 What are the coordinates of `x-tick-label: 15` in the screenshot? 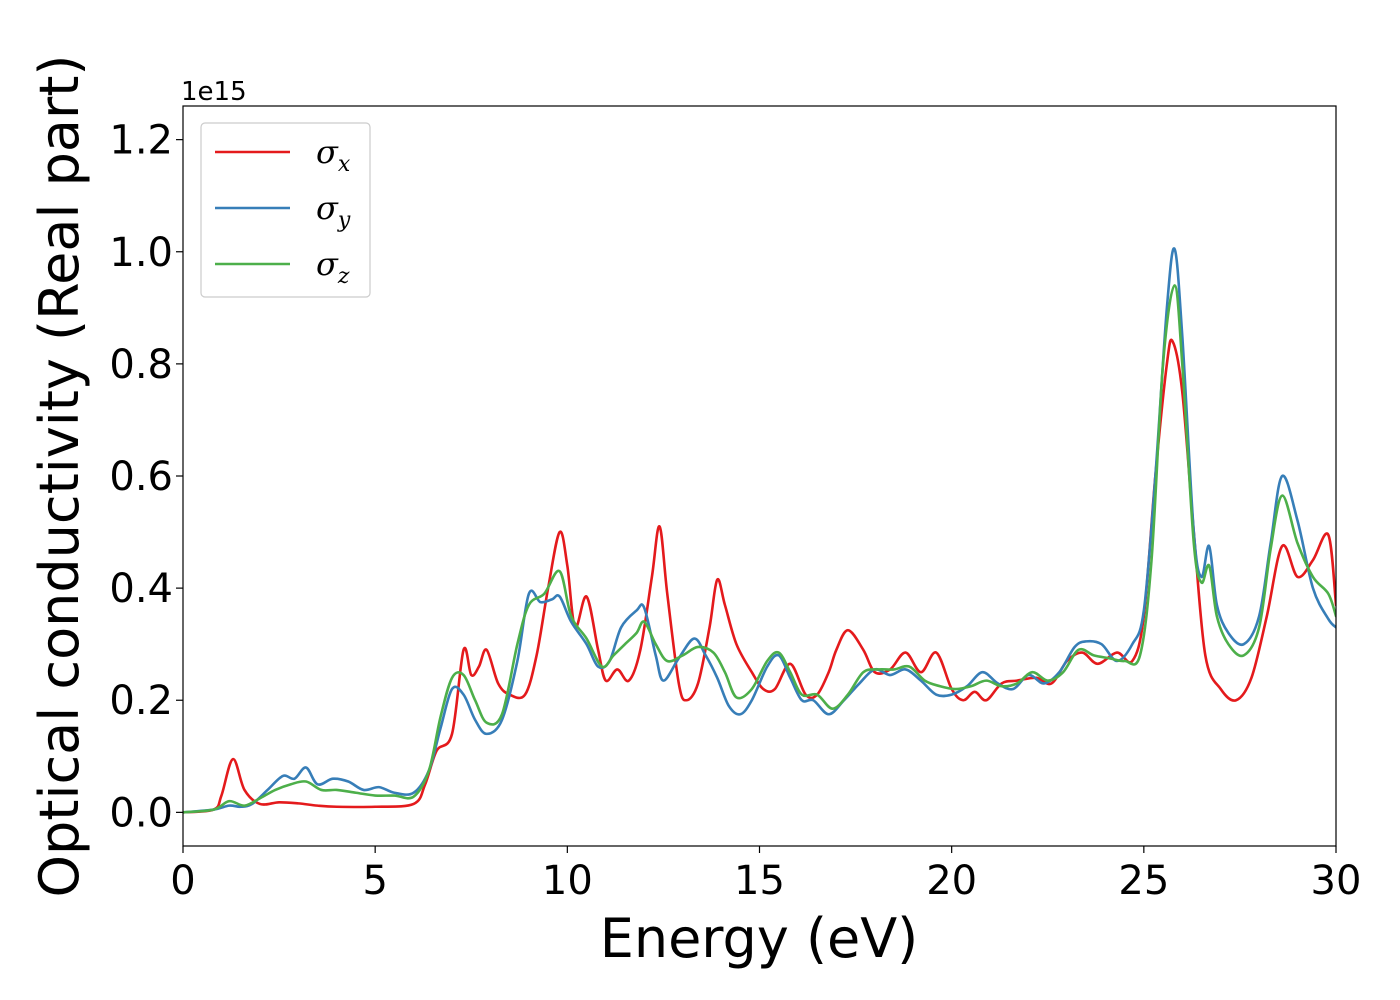 It's located at (759, 881).